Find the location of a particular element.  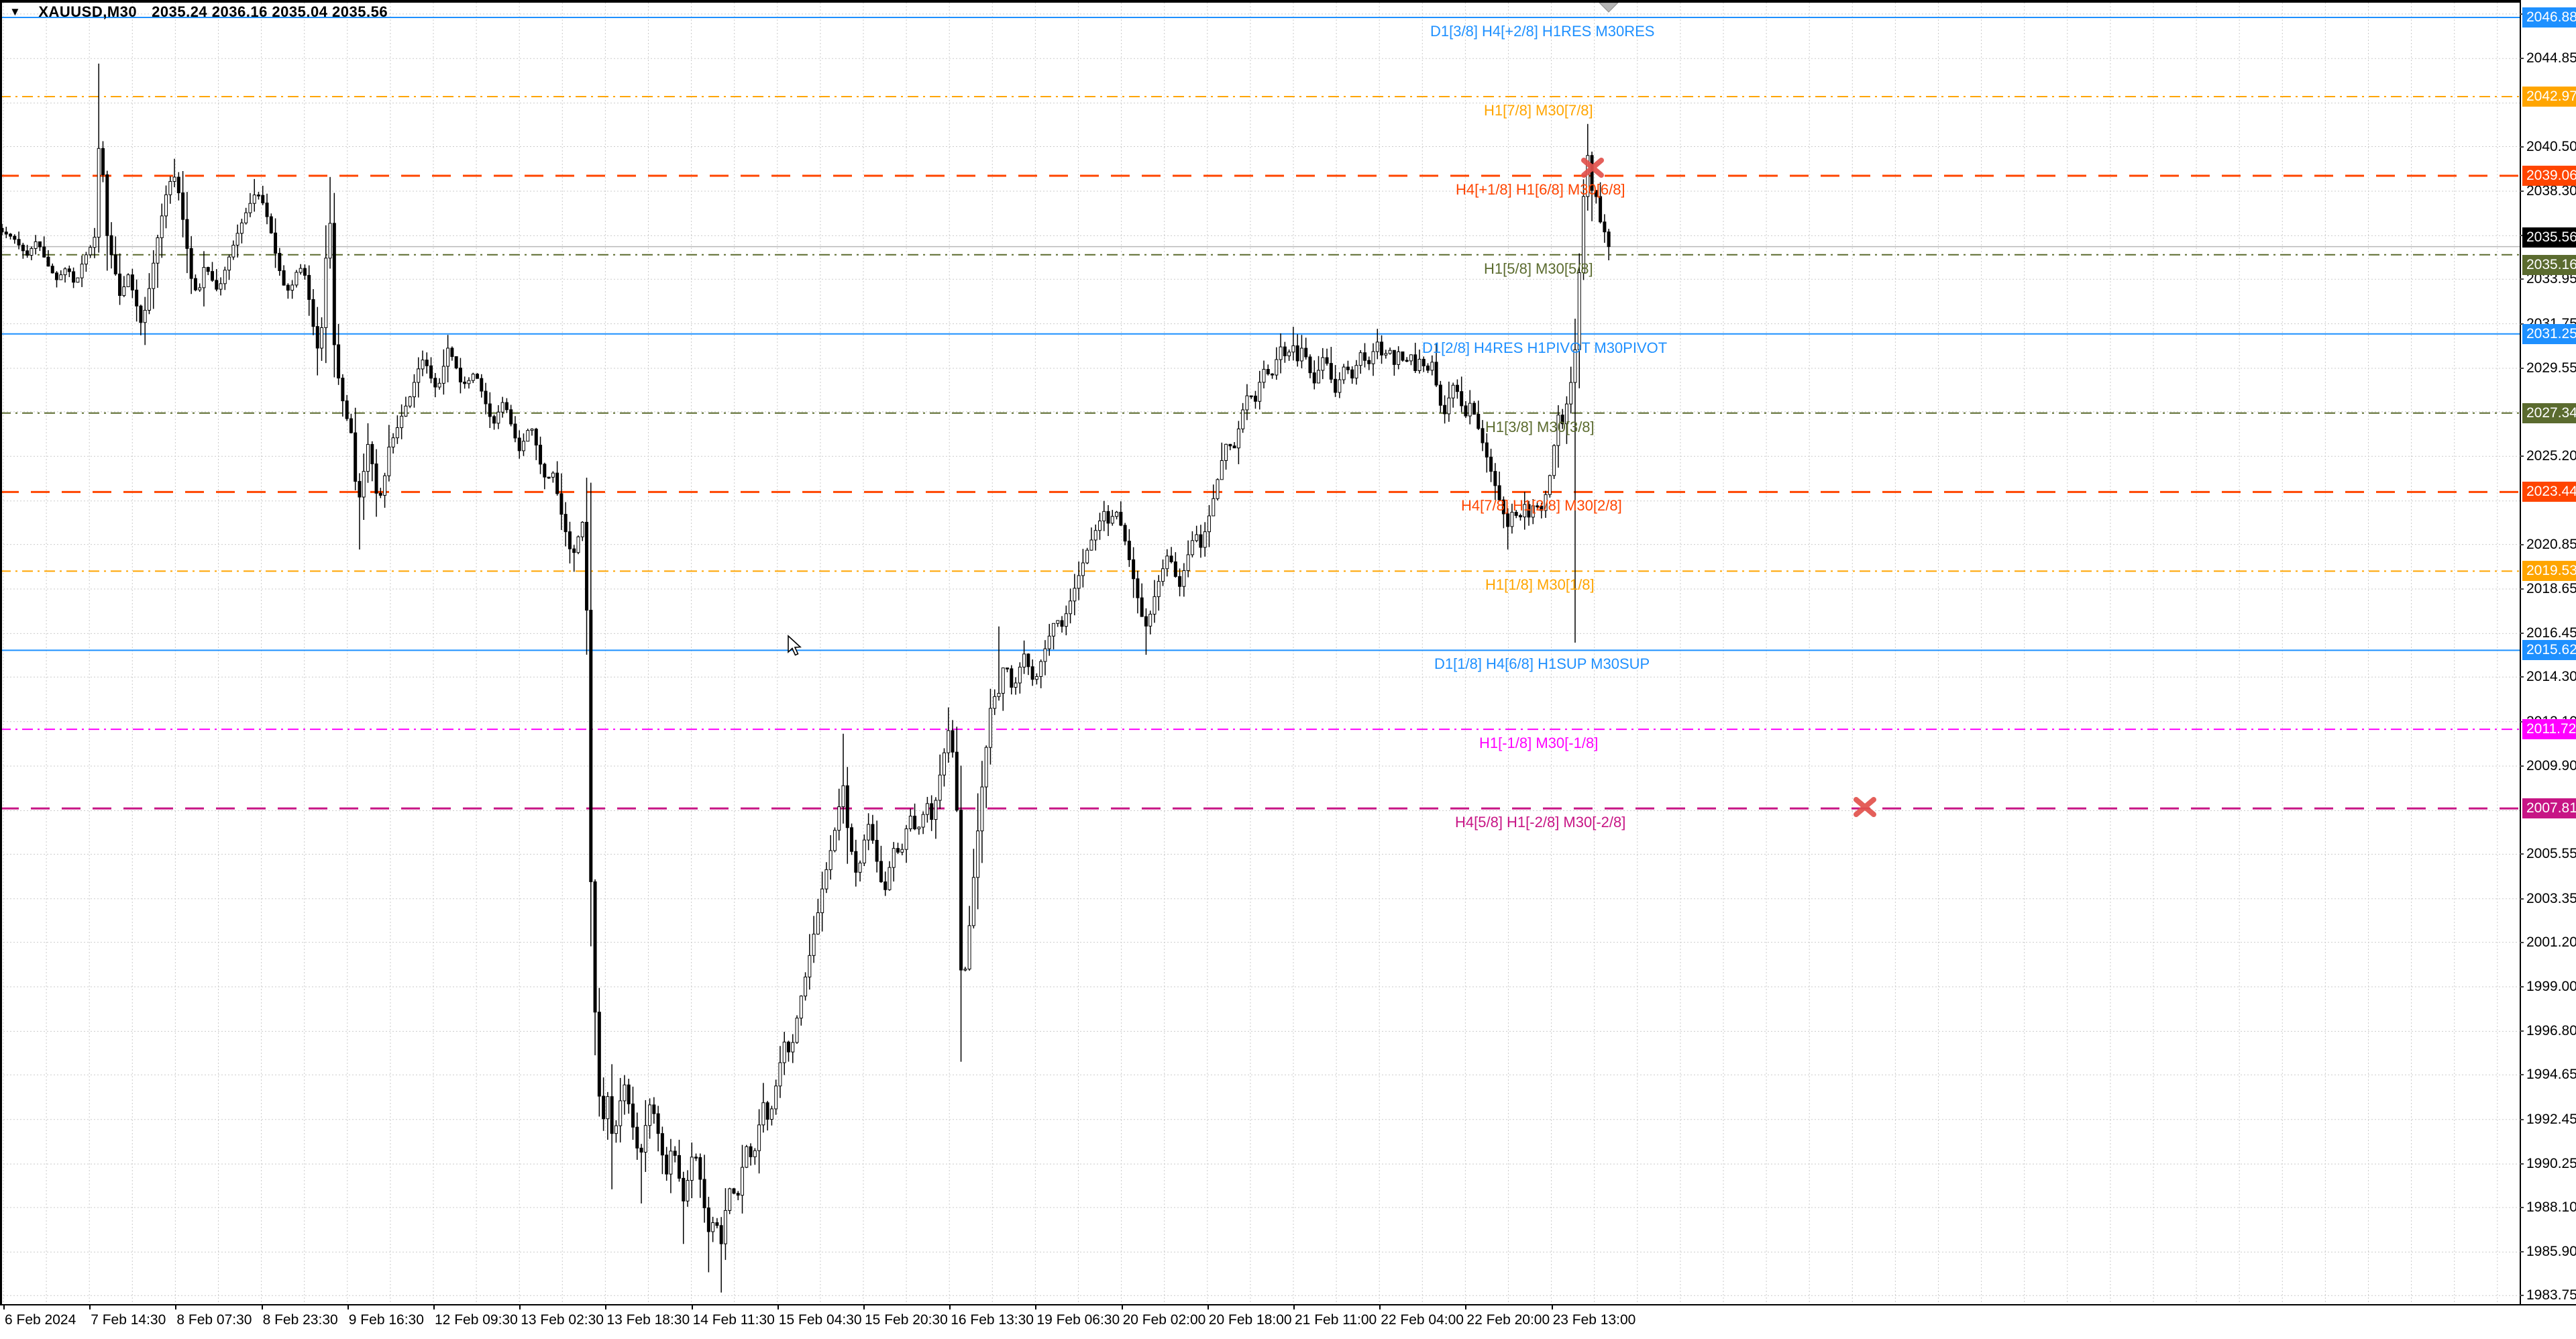

time-tick-label: 15 Feb 04:30 is located at coordinates (820, 1320).